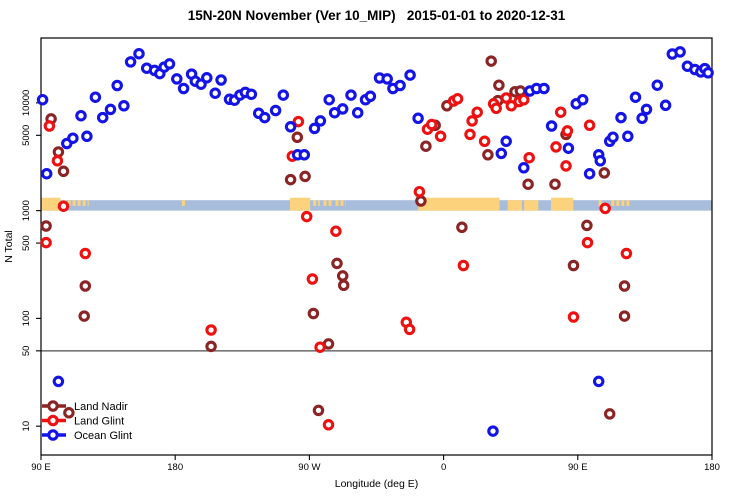 This screenshot has height=500, width=750. Describe the element at coordinates (26, 103) in the screenshot. I see `y-tick-label: 10000` at that location.